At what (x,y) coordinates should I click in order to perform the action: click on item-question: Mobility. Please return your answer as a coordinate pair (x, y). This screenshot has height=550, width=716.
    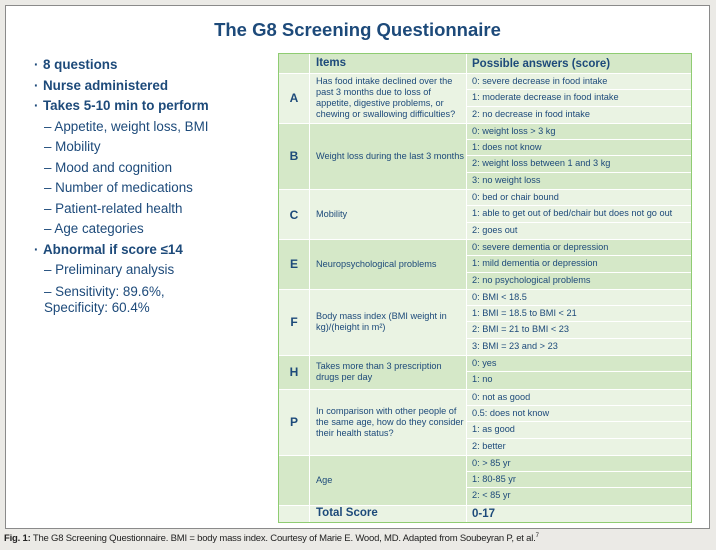
    Looking at the image, I should click on (388, 214).